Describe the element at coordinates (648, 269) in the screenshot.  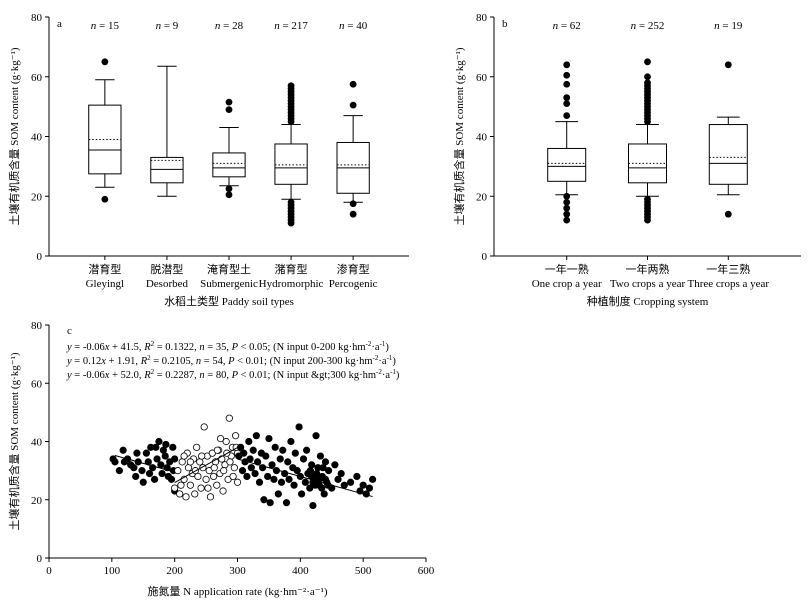
I see `category-label-zh: 一年两熟` at that location.